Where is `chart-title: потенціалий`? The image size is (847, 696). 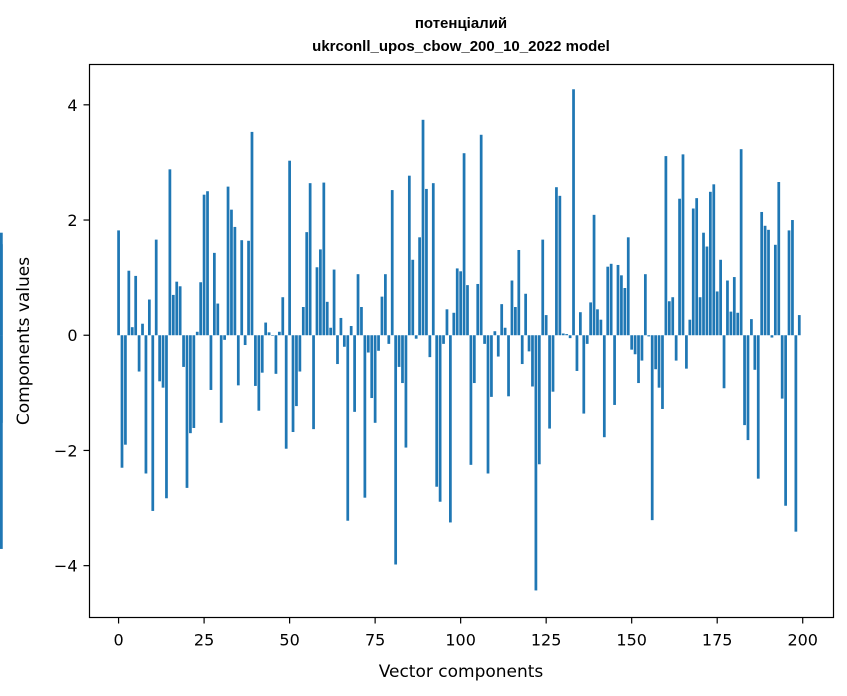 chart-title: потенціалий is located at coordinates (461, 23).